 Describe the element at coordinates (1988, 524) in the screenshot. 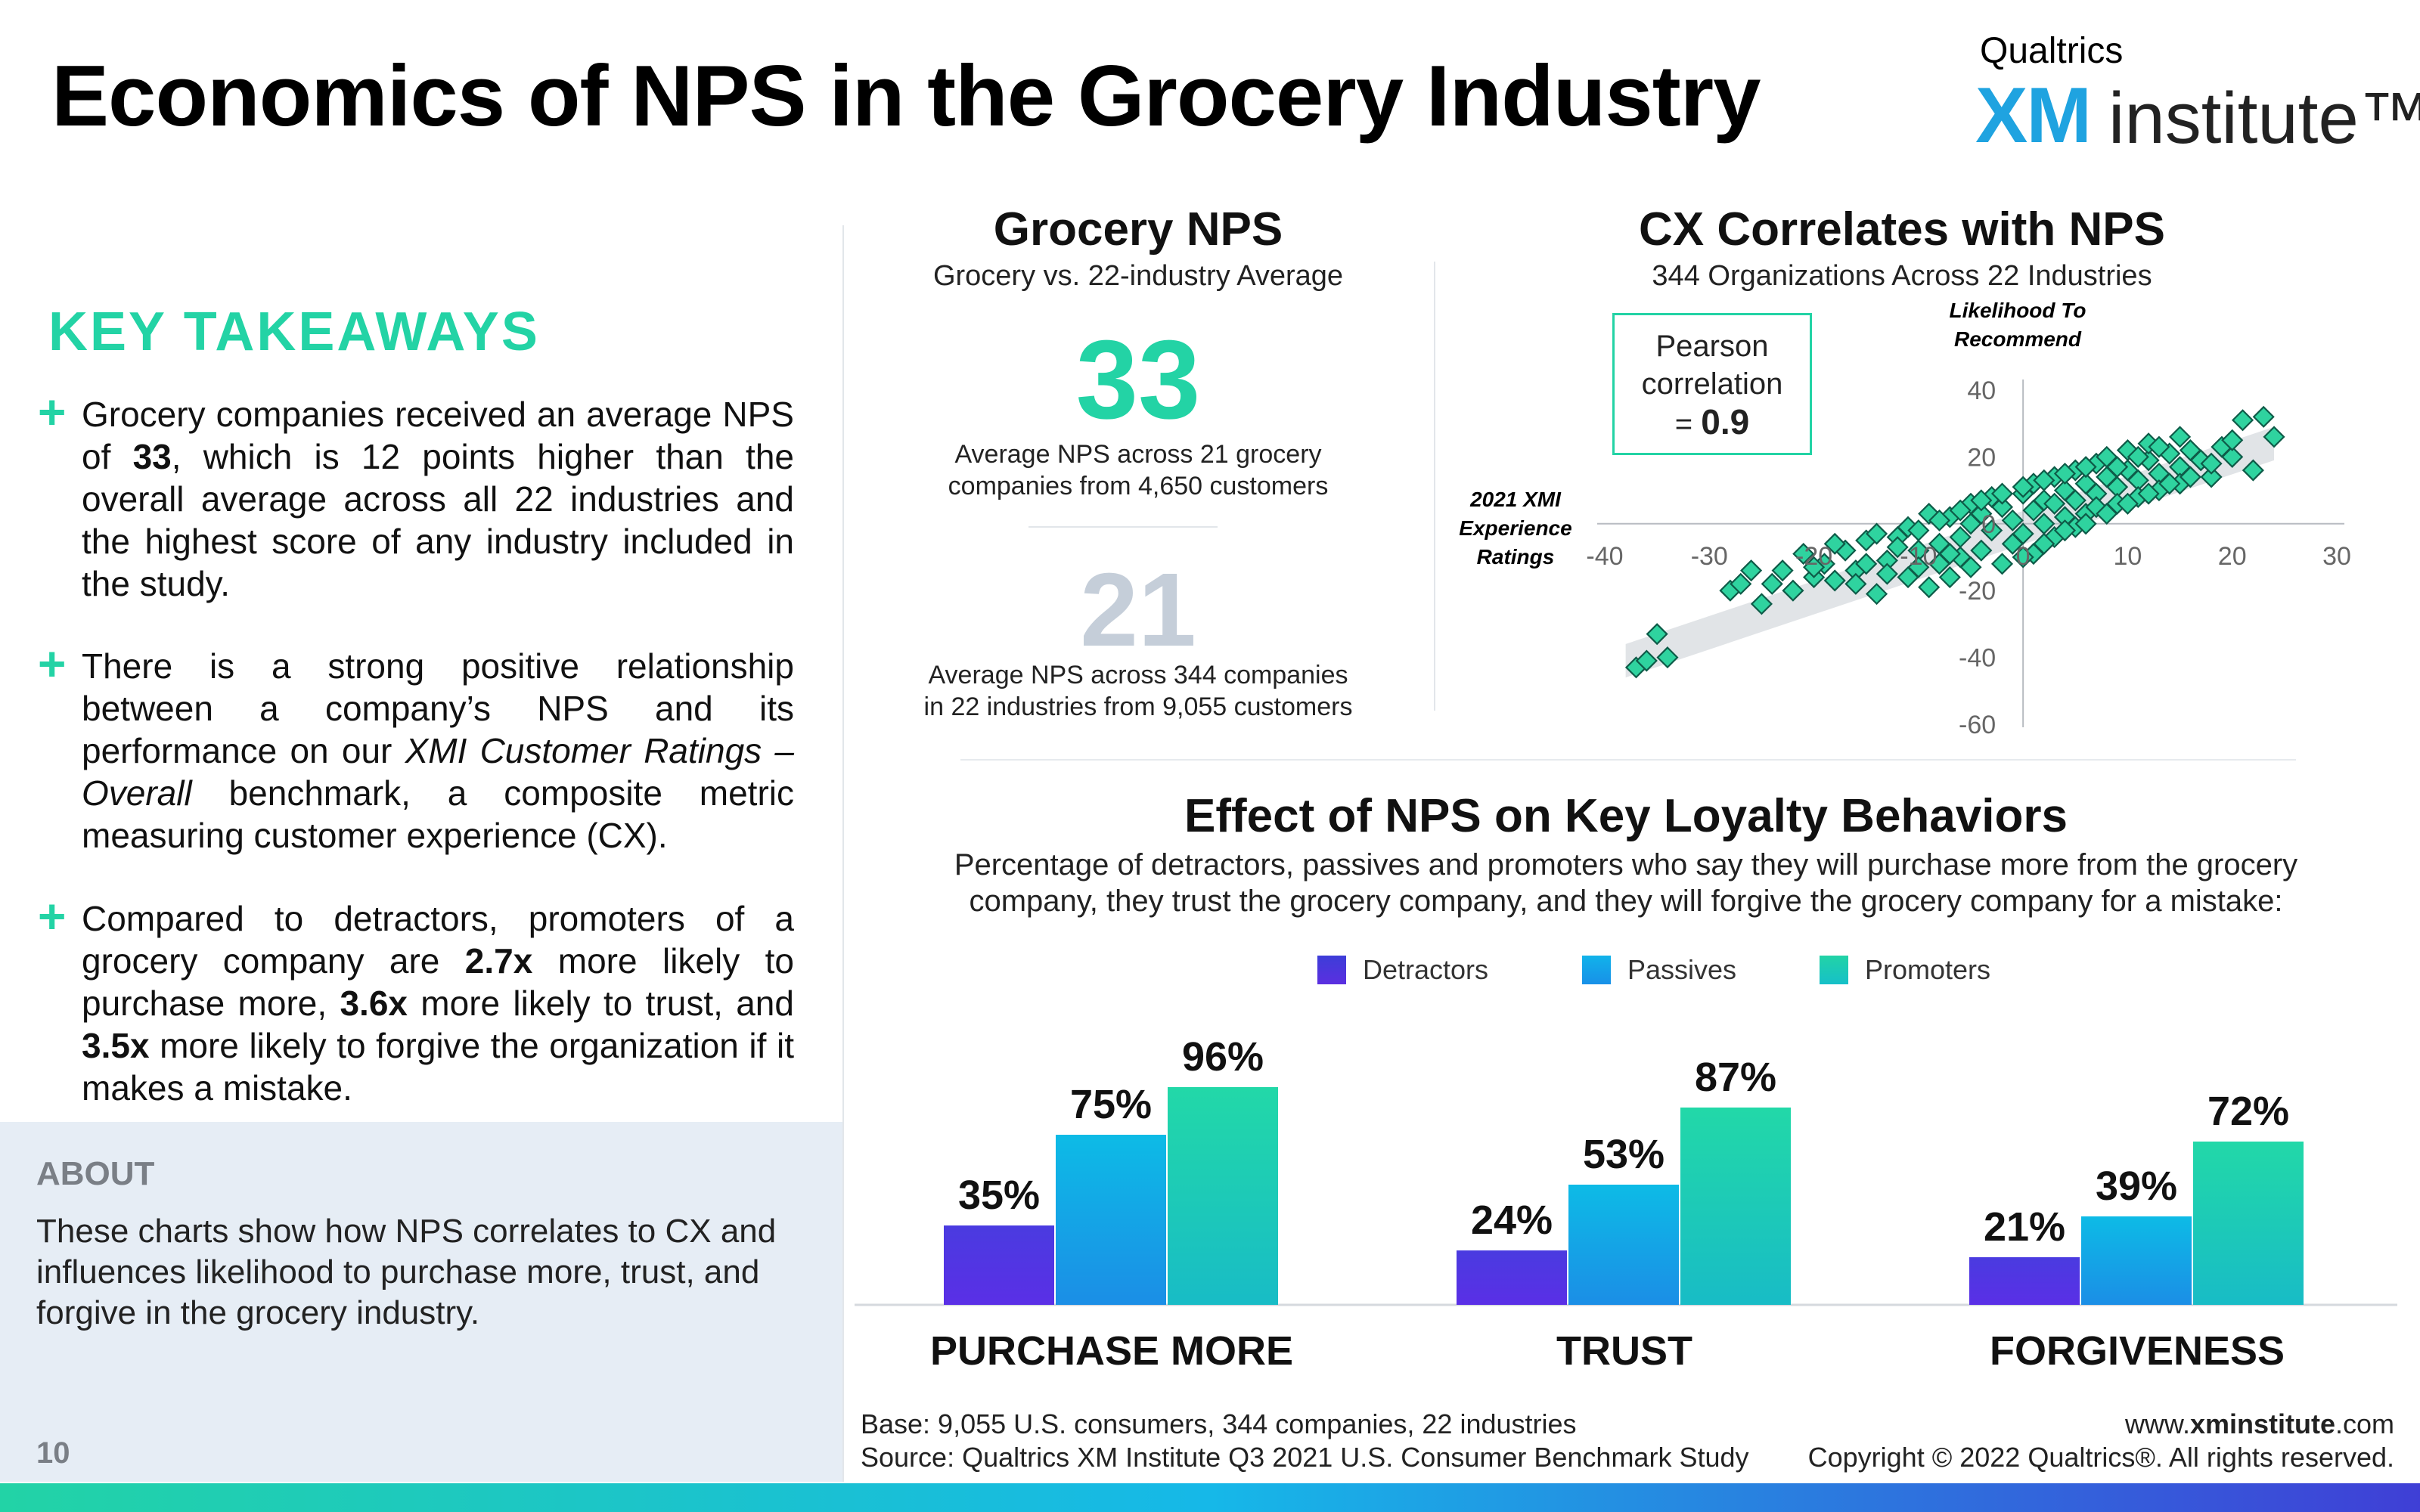

I see `y-tick-label: 0` at that location.